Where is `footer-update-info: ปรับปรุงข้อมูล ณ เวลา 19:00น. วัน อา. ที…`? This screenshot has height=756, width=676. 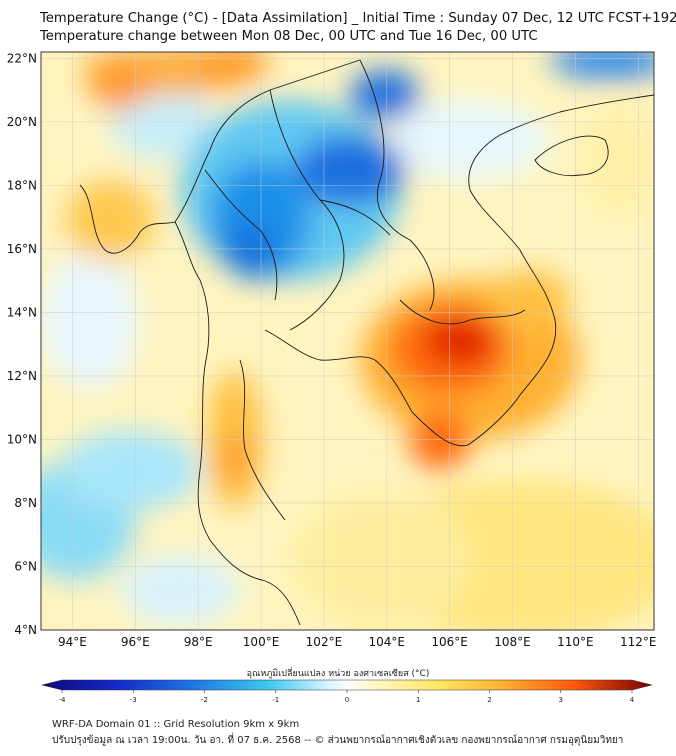 footer-update-info: ปรับปรุงข้อมูล ณ เวลา 19:00น. วัน อา. ที… is located at coordinates (338, 740).